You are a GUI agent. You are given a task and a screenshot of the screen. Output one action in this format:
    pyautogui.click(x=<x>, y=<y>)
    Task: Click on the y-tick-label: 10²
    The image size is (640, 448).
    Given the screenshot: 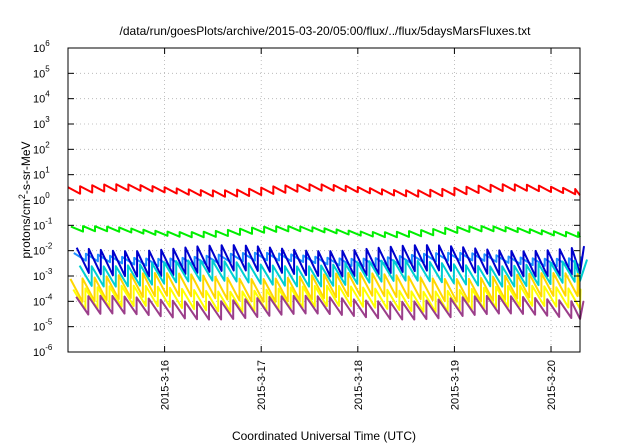 What is the action you would take?
    pyautogui.click(x=41, y=148)
    